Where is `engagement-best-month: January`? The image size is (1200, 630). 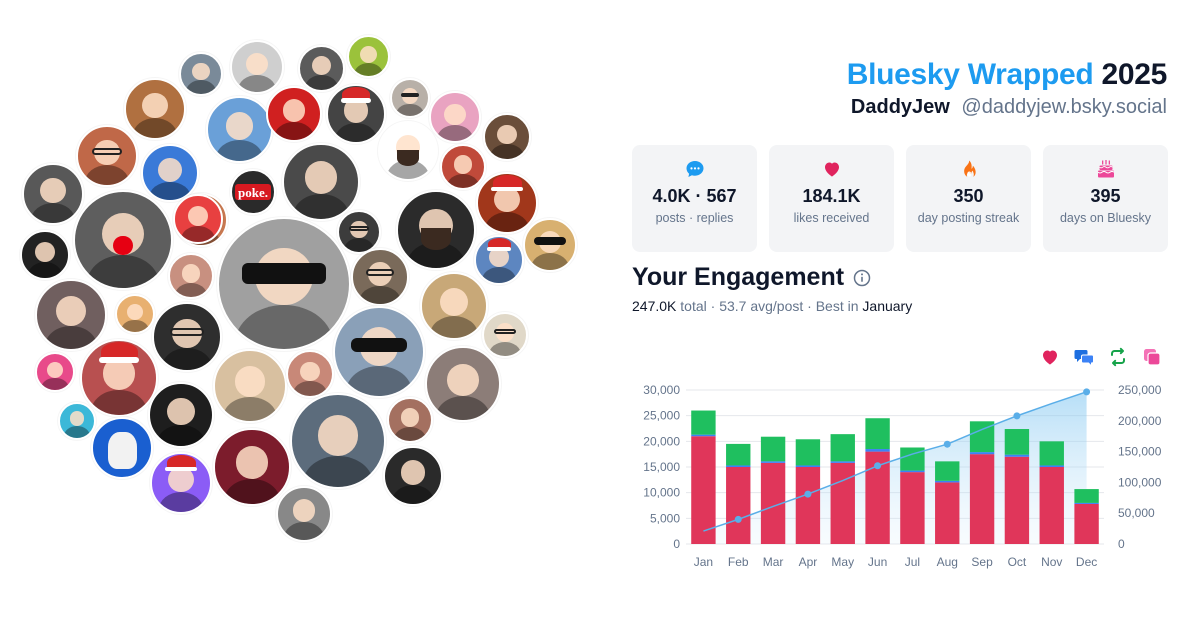
engagement-best-month: January is located at coordinates (887, 306).